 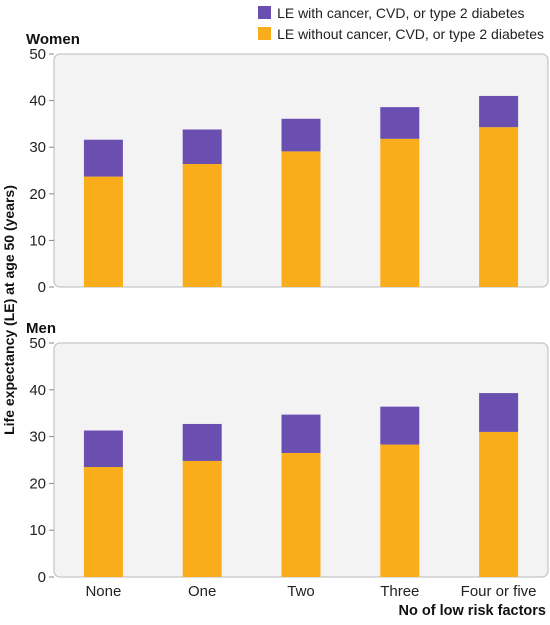 What do you see at coordinates (472, 611) in the screenshot?
I see `x-axis-label: No of low risk factors` at bounding box center [472, 611].